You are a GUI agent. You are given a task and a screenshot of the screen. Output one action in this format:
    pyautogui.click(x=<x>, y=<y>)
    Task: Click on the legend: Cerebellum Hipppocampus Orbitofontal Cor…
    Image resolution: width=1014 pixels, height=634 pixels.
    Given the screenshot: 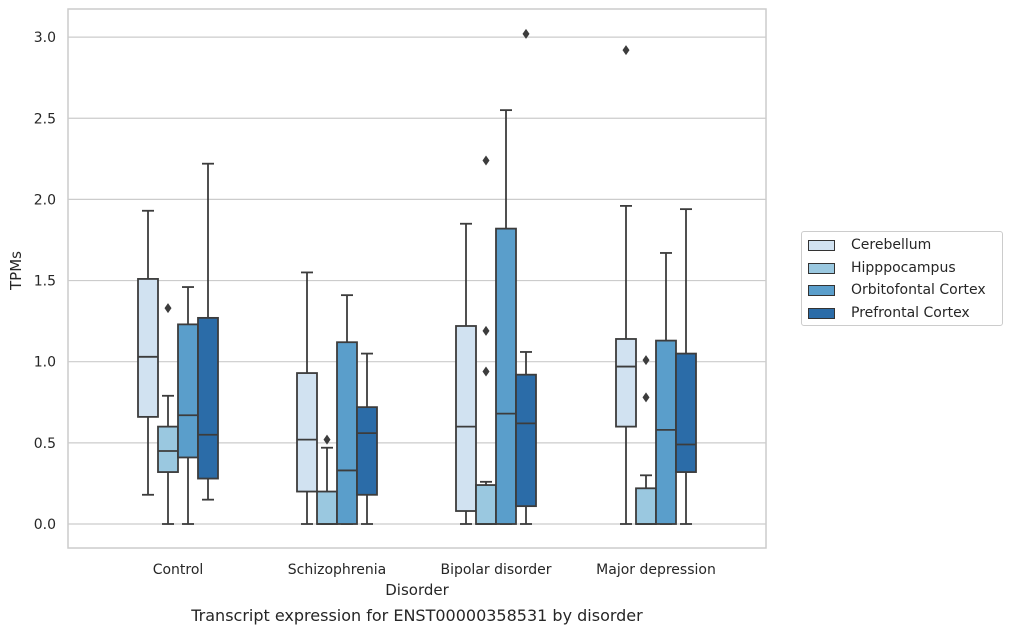 What is the action you would take?
    pyautogui.click(x=902, y=278)
    